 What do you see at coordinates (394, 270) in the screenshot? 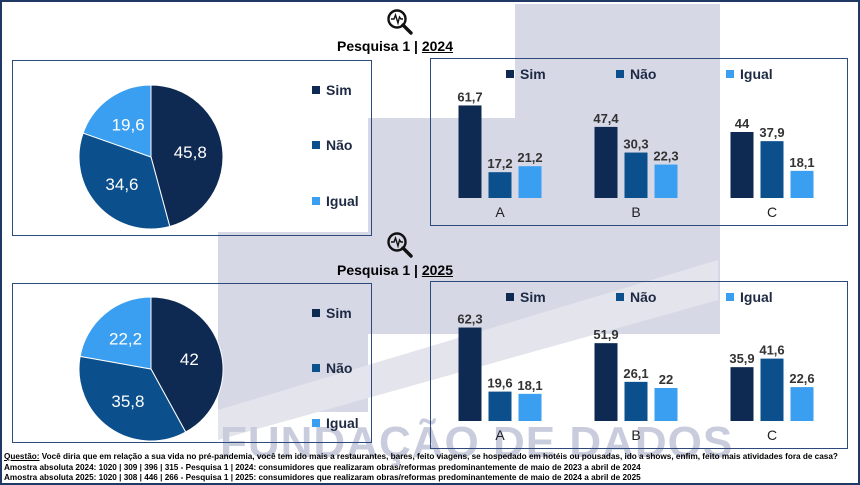
I see `section-title-2025: Pesquisa 1 | 2025` at bounding box center [394, 270].